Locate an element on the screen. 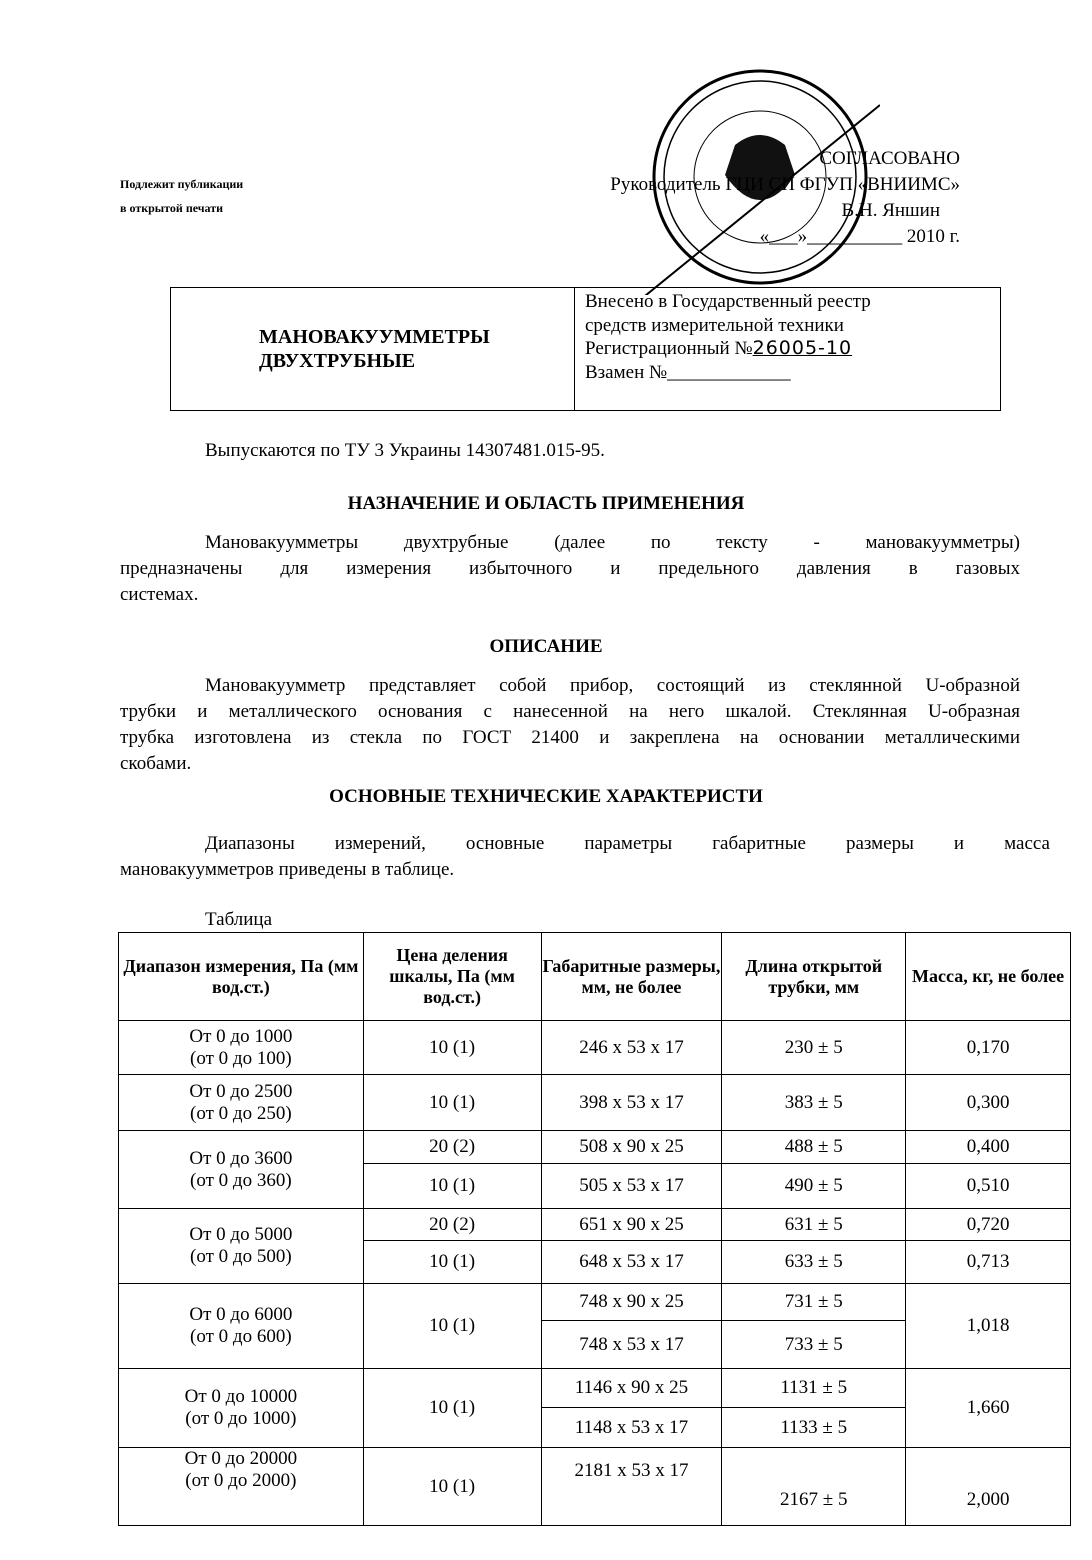 The width and height of the screenshot is (1092, 1560). text-line: системах. is located at coordinates (159, 594).